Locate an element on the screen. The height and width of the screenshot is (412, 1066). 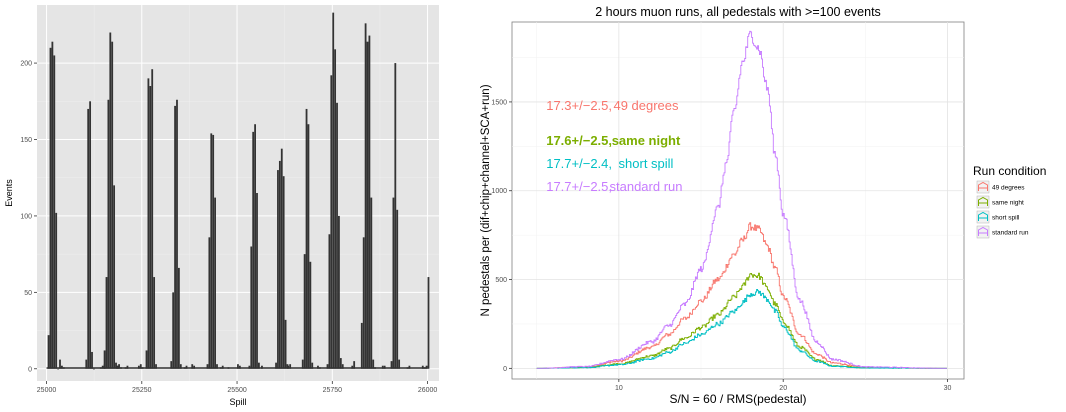
sn-legend-label: short spill is located at coordinates (1006, 218).